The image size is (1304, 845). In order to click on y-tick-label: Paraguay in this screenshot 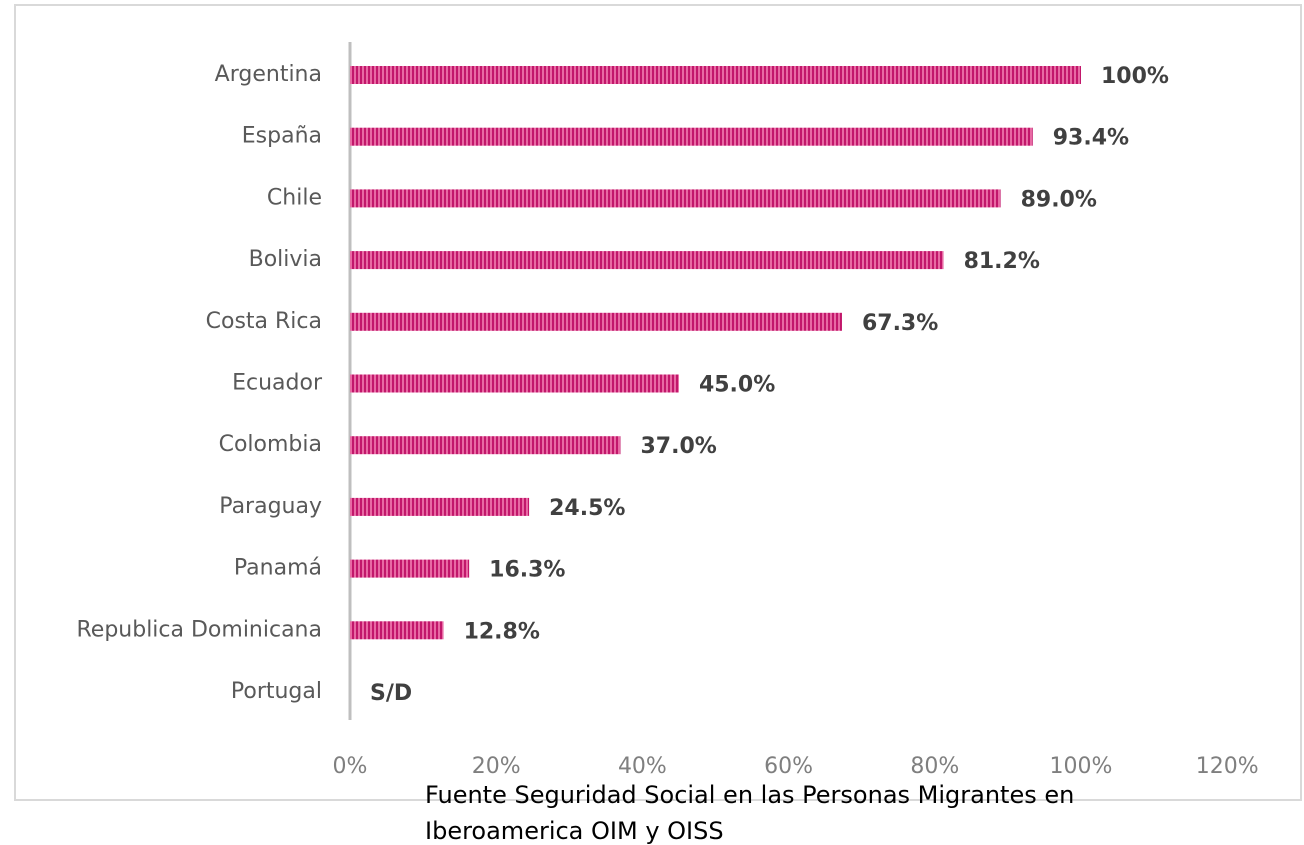, I will do `click(270, 506)`.